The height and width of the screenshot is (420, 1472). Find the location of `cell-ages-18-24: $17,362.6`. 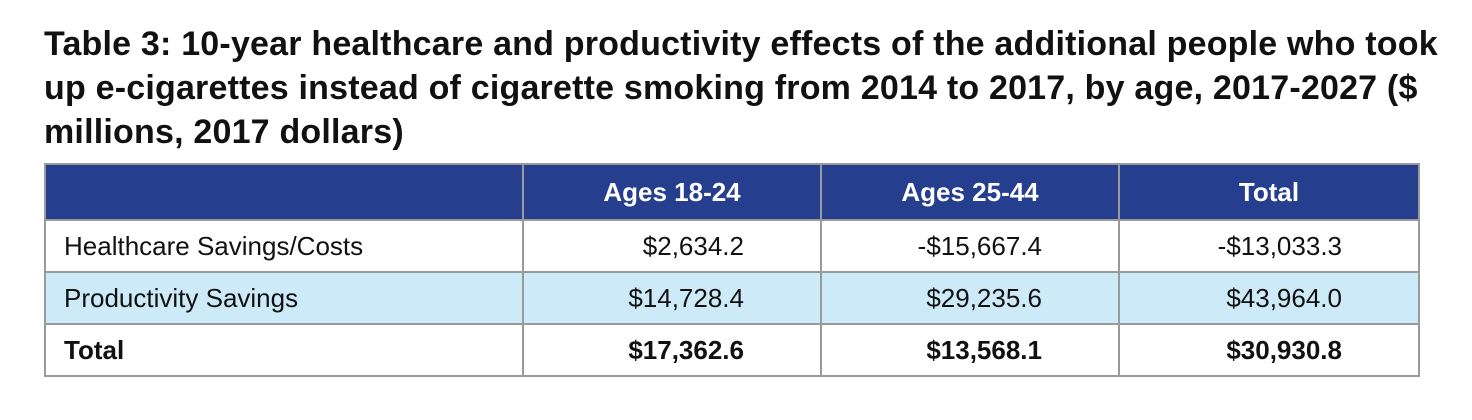

cell-ages-18-24: $17,362.6 is located at coordinates (672, 350).